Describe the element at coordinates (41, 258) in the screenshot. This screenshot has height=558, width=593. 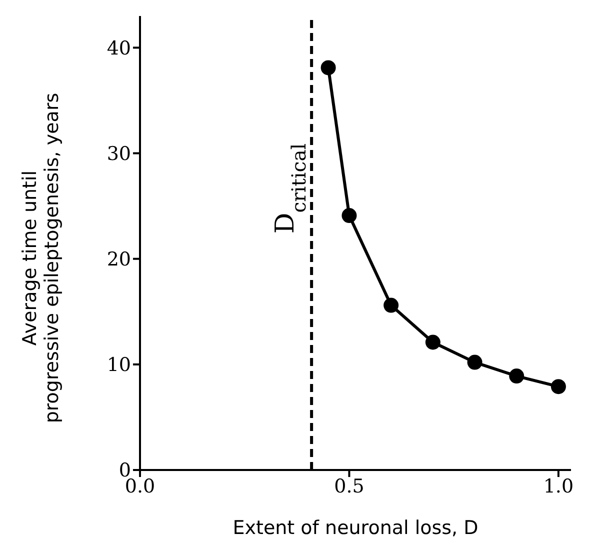
I see `y-axis-title: Average time until progressive epileptogenesis, years` at that location.